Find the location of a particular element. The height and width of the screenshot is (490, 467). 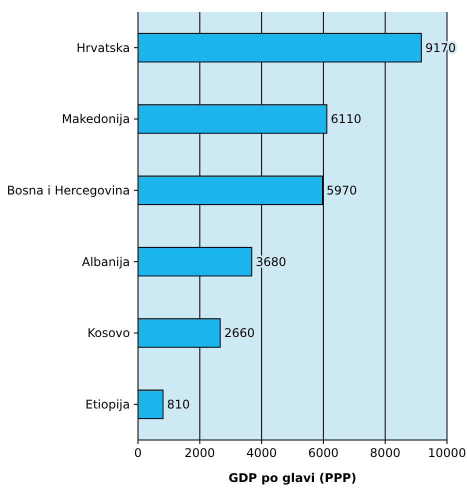

y-tick-label: Bosna i Hercegovina is located at coordinates (68, 191).